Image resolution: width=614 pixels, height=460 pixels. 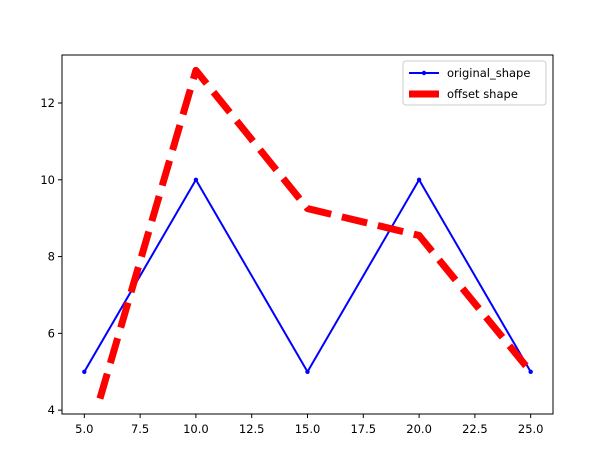 I want to click on x-tick-label: 5.0, so click(x=84, y=429).